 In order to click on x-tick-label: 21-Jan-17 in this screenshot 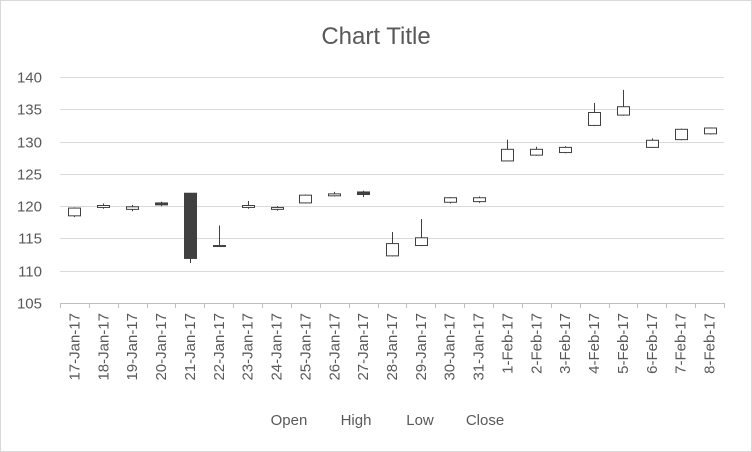, I will do `click(190, 347)`.